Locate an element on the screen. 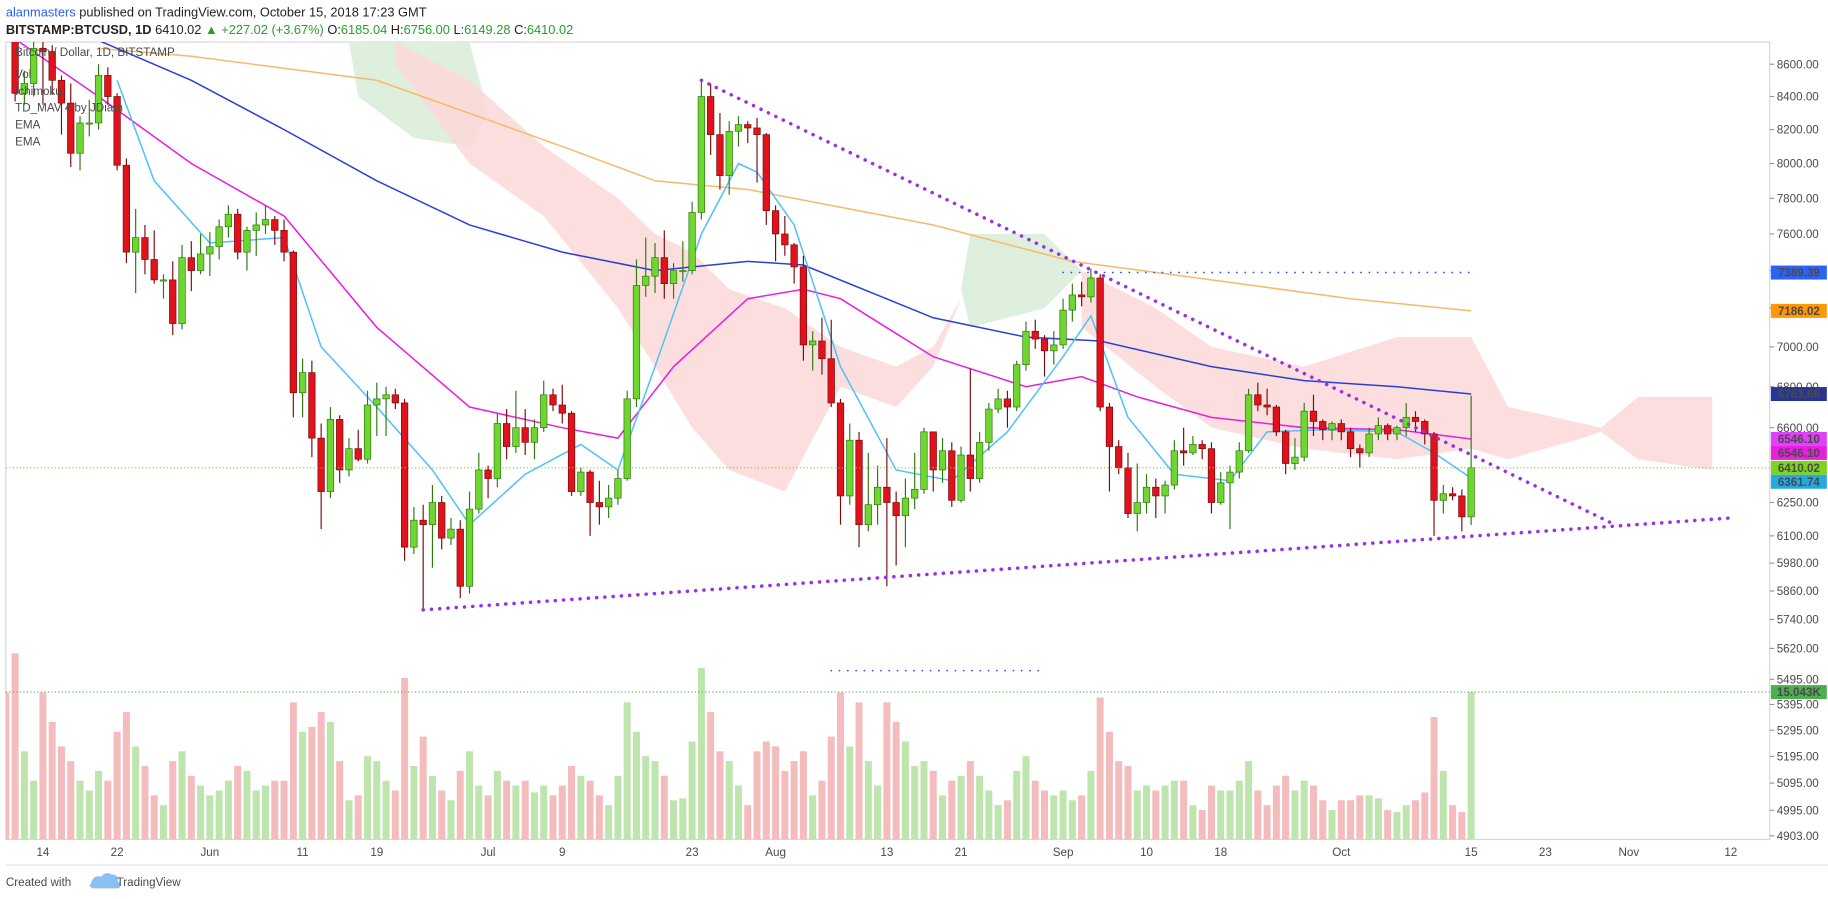 Image resolution: width=1828 pixels, height=899 pixels. y-tick-label: 5495.00 is located at coordinates (1798, 679).